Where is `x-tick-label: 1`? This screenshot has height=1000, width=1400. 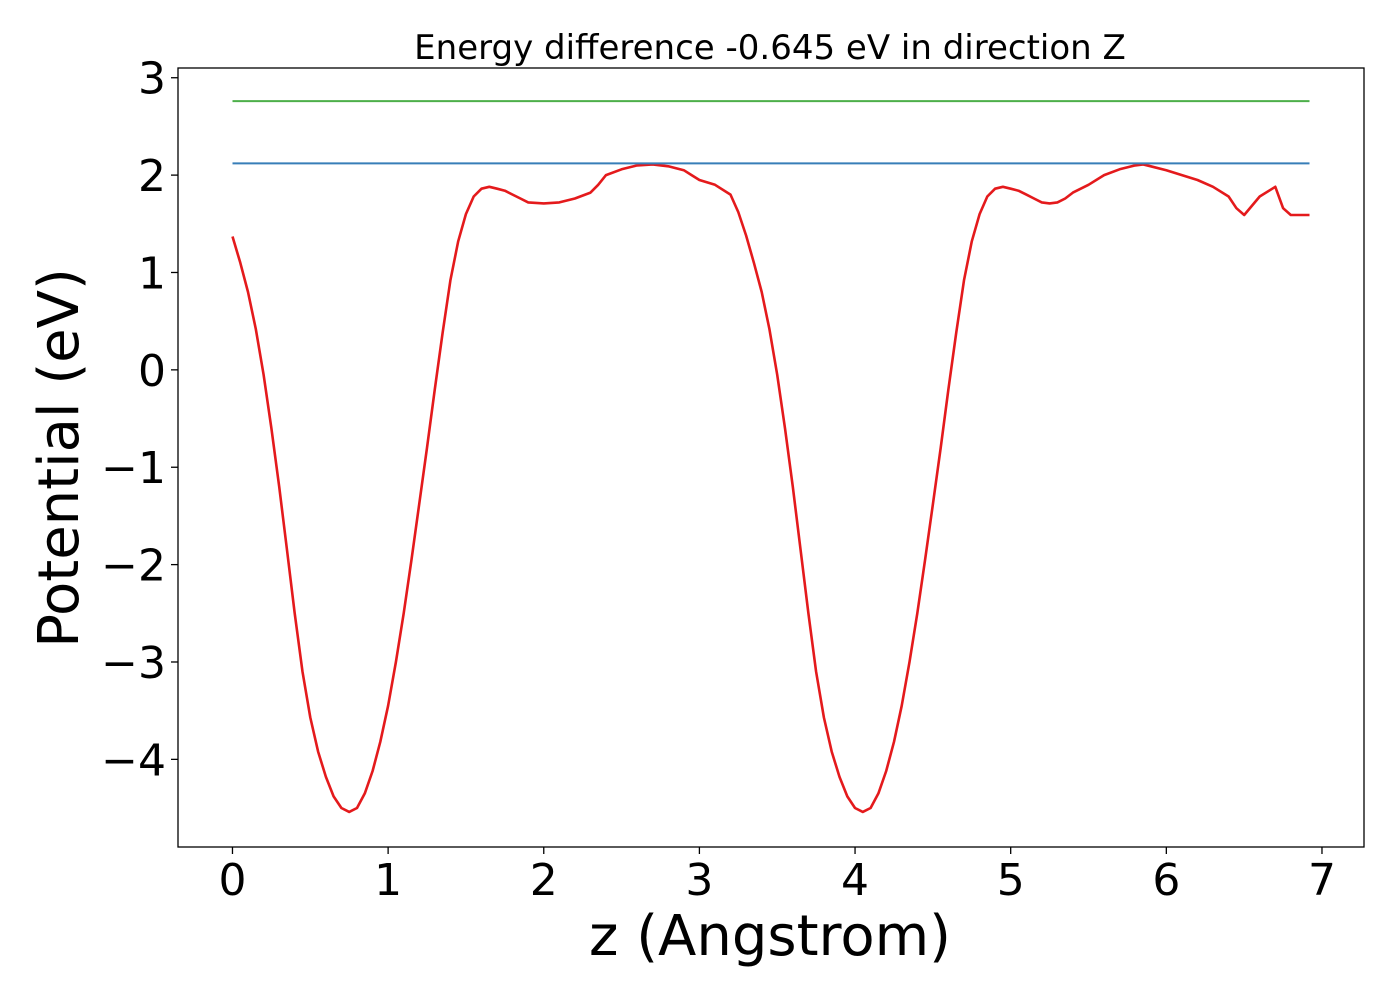 x-tick-label: 1 is located at coordinates (388, 880).